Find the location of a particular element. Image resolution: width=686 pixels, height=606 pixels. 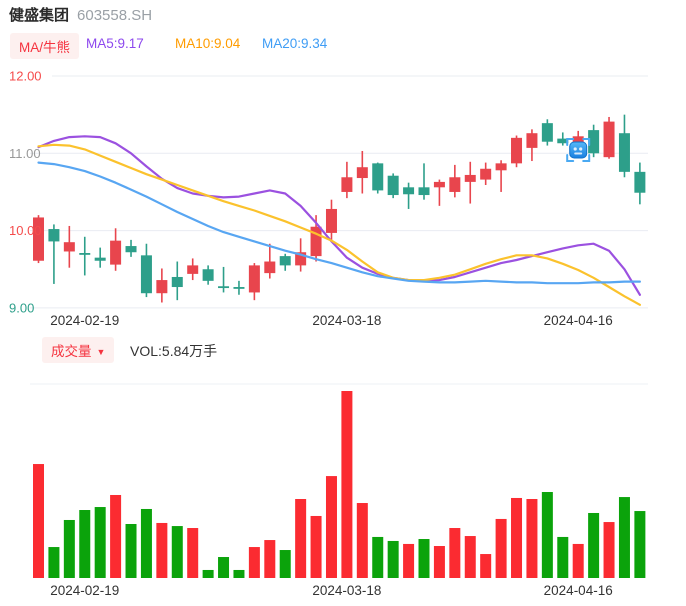

ma-mode-badge: MA/牛熊 is located at coordinates (45, 46).